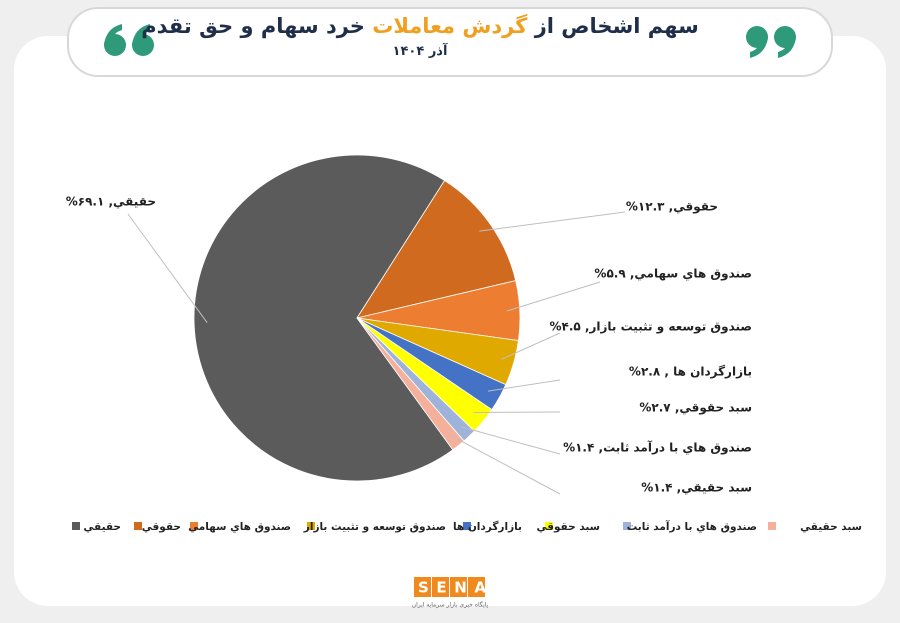 The image size is (900, 623). I want to click on legend-label: حقيقي, so click(102, 527).